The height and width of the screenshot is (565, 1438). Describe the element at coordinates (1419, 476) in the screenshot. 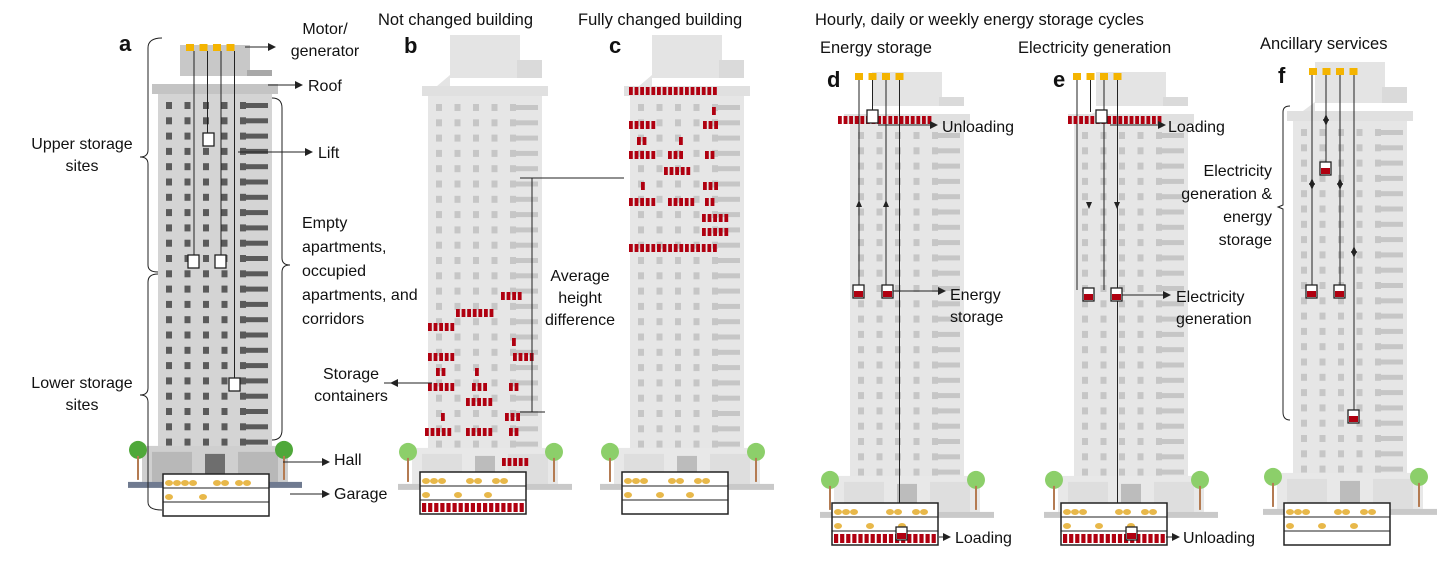

I see `tree-icon` at that location.